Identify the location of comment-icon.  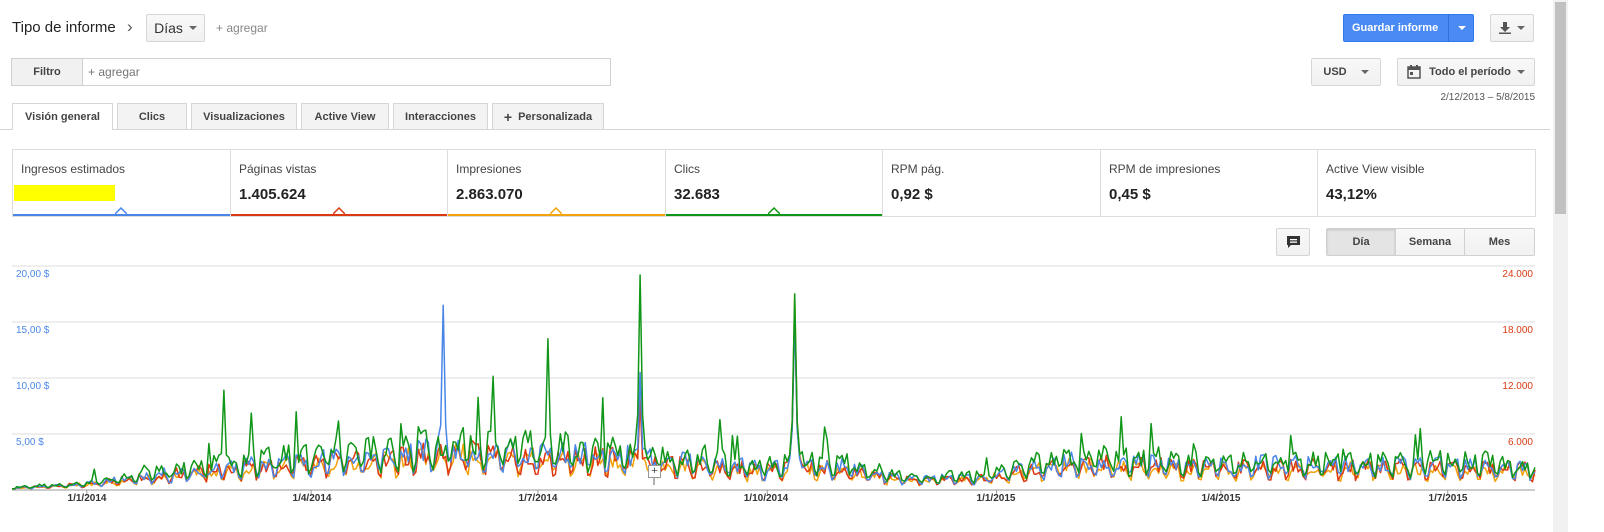
(1293, 242).